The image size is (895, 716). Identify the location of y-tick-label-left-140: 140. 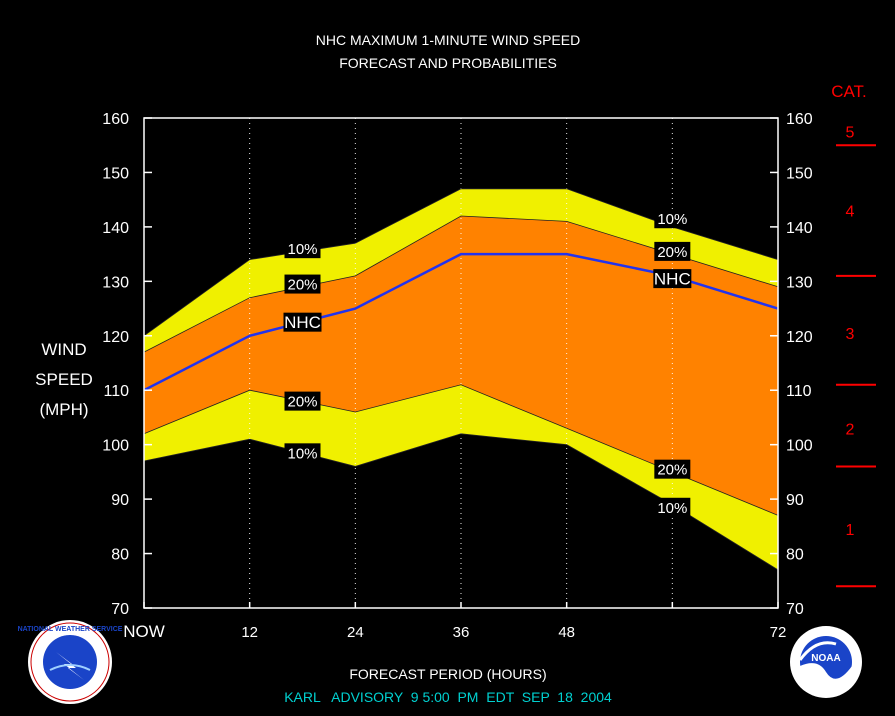
(115, 228).